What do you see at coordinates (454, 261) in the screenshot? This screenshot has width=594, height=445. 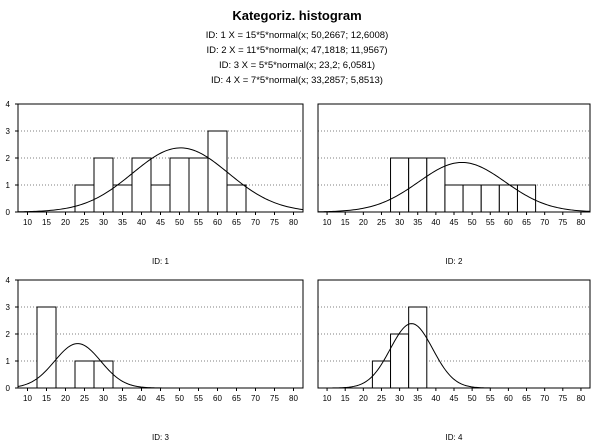 I see `panel-label: ID: 2` at bounding box center [454, 261].